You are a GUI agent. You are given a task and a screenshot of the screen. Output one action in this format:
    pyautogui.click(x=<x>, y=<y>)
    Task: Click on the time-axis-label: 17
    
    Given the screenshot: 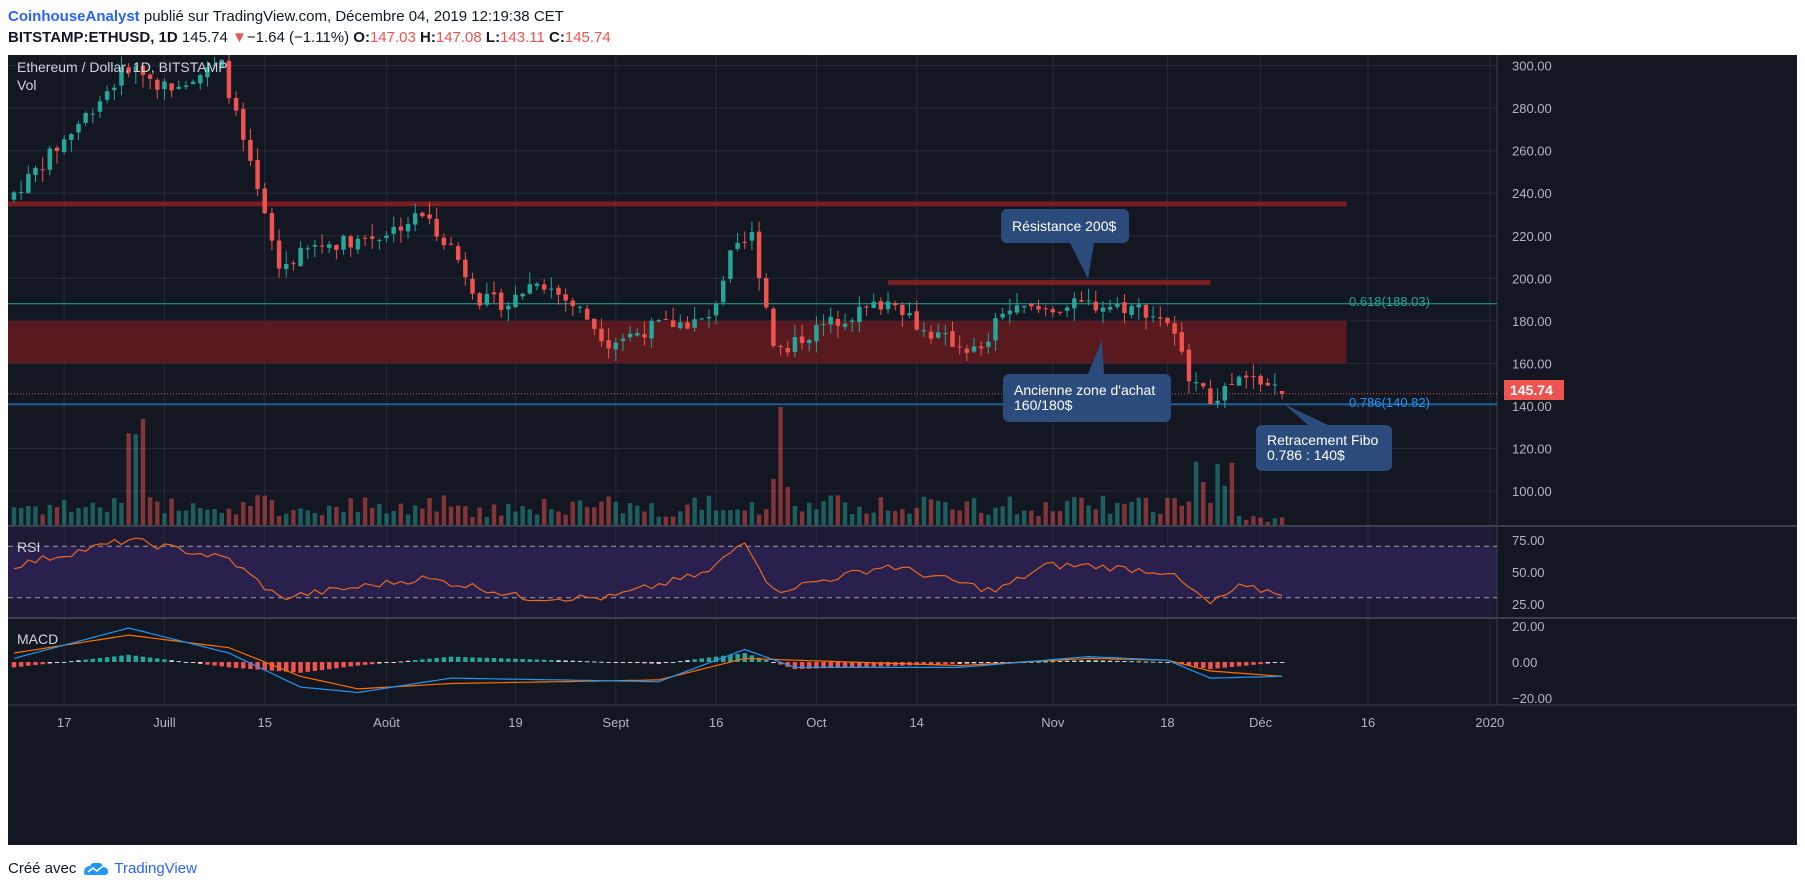 What is the action you would take?
    pyautogui.click(x=64, y=722)
    